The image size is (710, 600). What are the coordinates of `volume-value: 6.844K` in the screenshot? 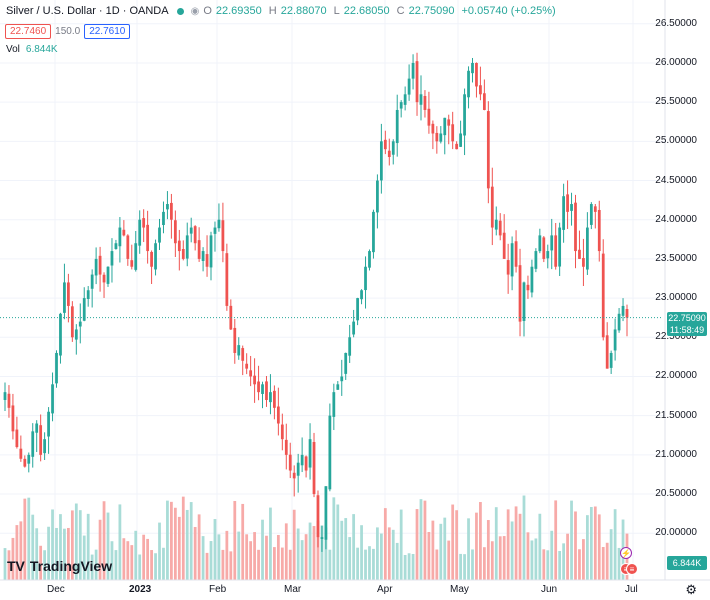 It's located at (41, 49).